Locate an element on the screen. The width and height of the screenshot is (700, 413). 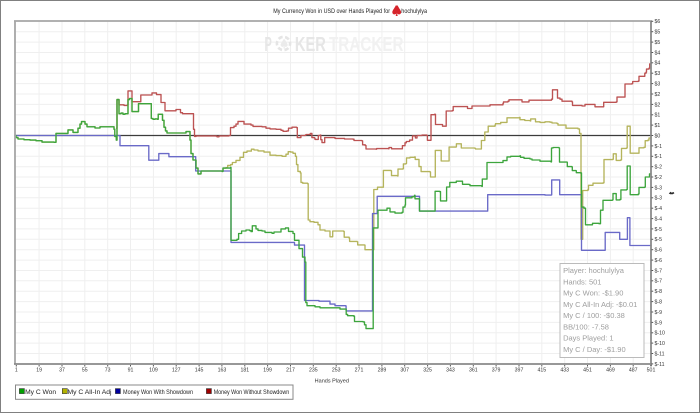
svg-text: 433 is located at coordinates (564, 370).